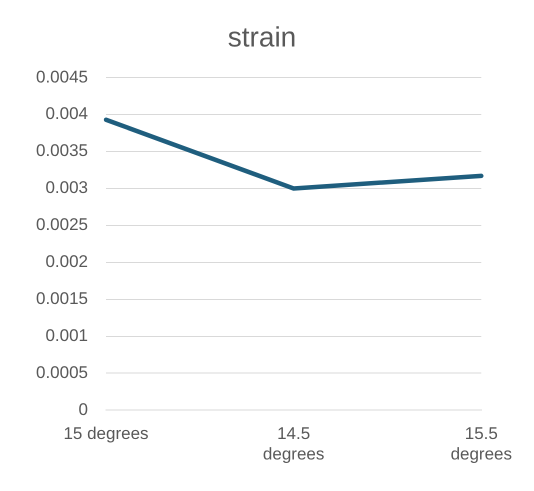  Describe the element at coordinates (62, 372) in the screenshot. I see `y-tick-label: 0.0005` at that location.